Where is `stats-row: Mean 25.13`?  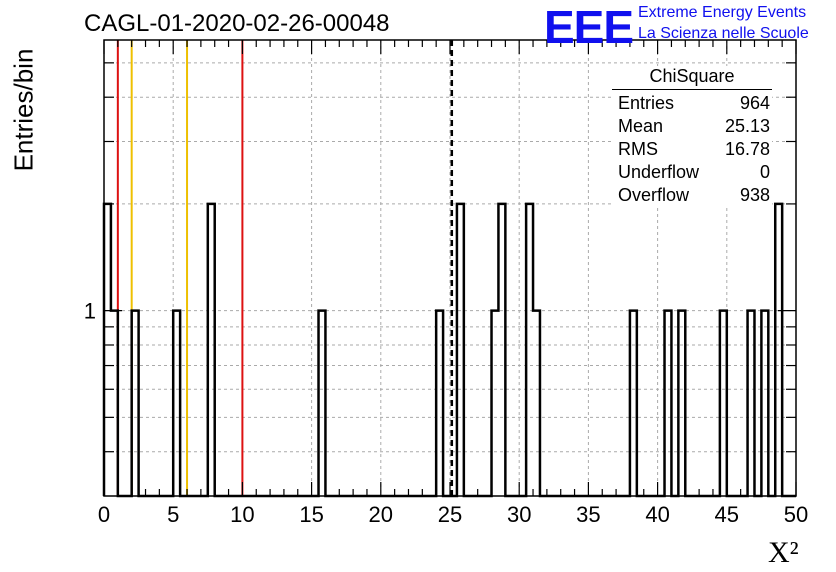
stats-row: Mean 25.13 is located at coordinates (692, 126).